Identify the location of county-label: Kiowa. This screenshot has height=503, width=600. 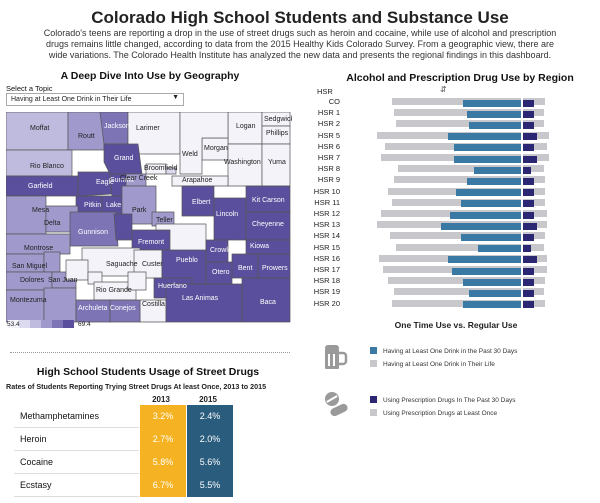
(259, 246).